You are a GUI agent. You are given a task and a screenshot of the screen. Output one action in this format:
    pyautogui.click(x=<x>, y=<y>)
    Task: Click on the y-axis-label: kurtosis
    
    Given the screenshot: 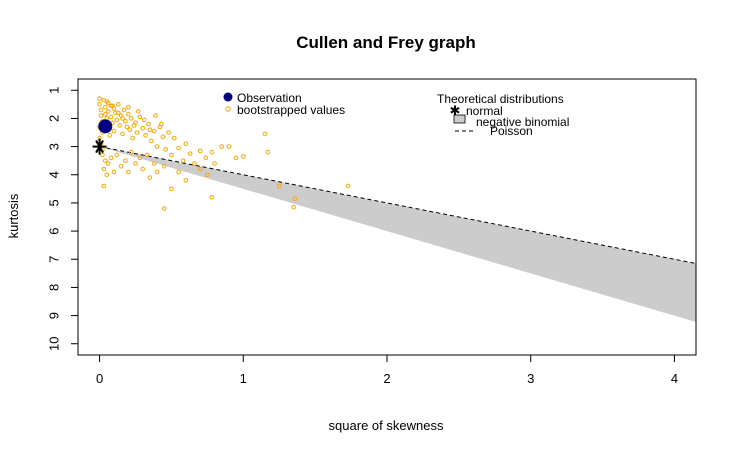 What is the action you would take?
    pyautogui.click(x=13, y=215)
    